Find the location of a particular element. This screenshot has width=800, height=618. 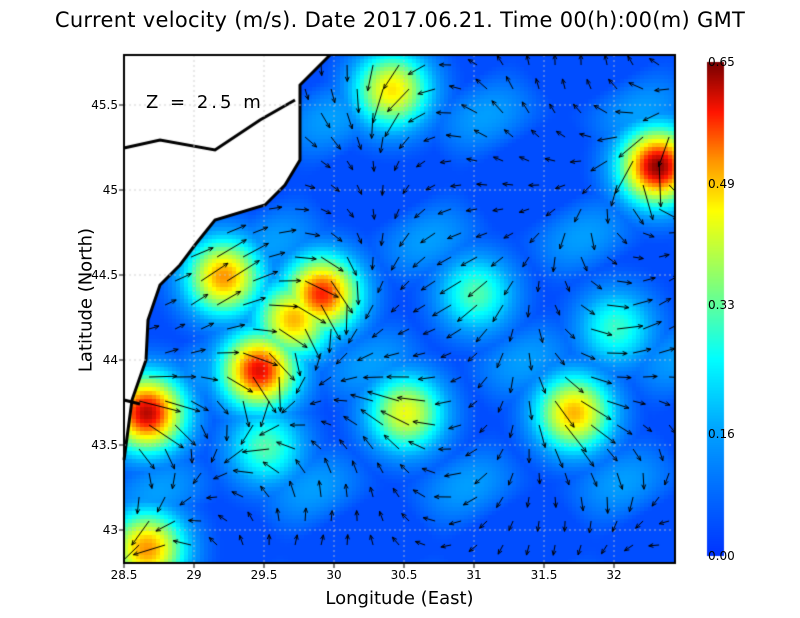

y-tick-label: 45.5 is located at coordinates (104, 105).